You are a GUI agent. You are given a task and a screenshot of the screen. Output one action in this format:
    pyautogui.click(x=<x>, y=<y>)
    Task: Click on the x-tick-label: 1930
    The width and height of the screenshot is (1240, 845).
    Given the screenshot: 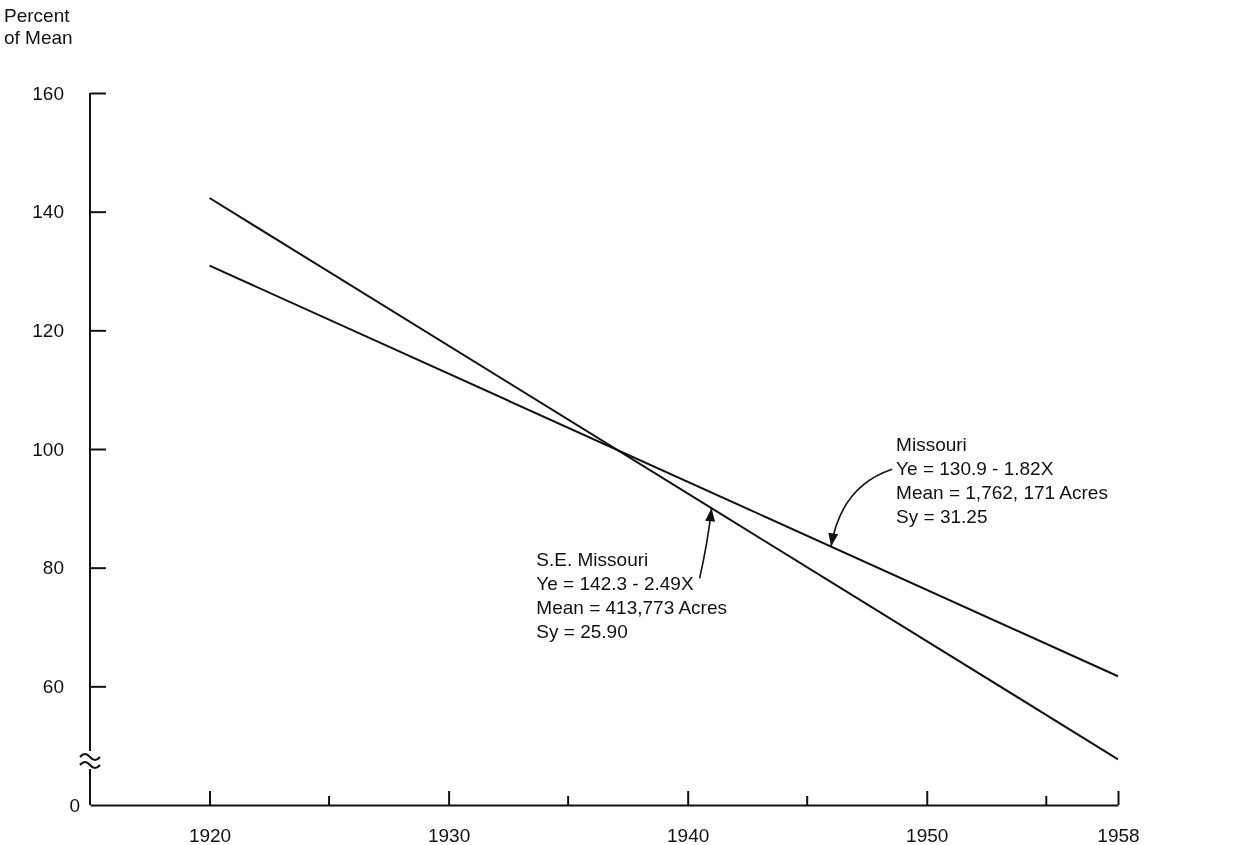 What is the action you would take?
    pyautogui.click(x=449, y=835)
    